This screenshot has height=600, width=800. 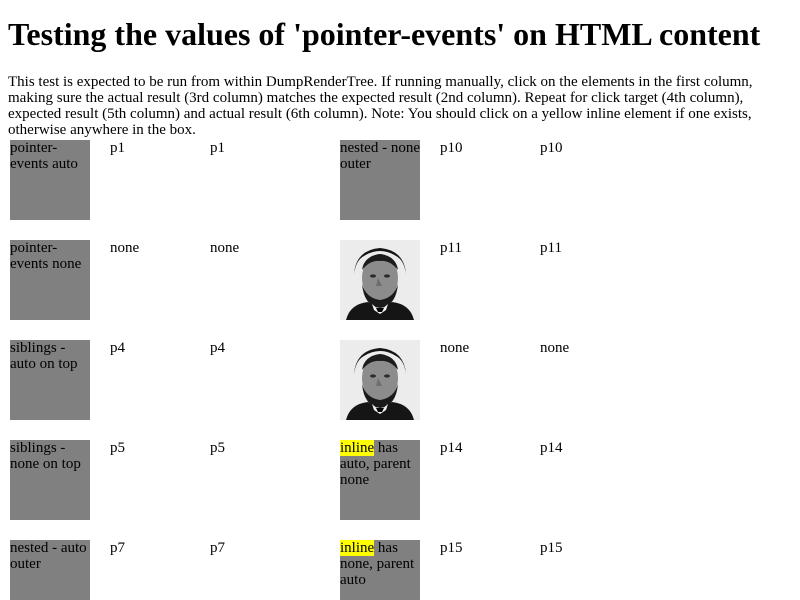 I want to click on test-box-nested-auto-outer: nested - auto outer, so click(x=50, y=570).